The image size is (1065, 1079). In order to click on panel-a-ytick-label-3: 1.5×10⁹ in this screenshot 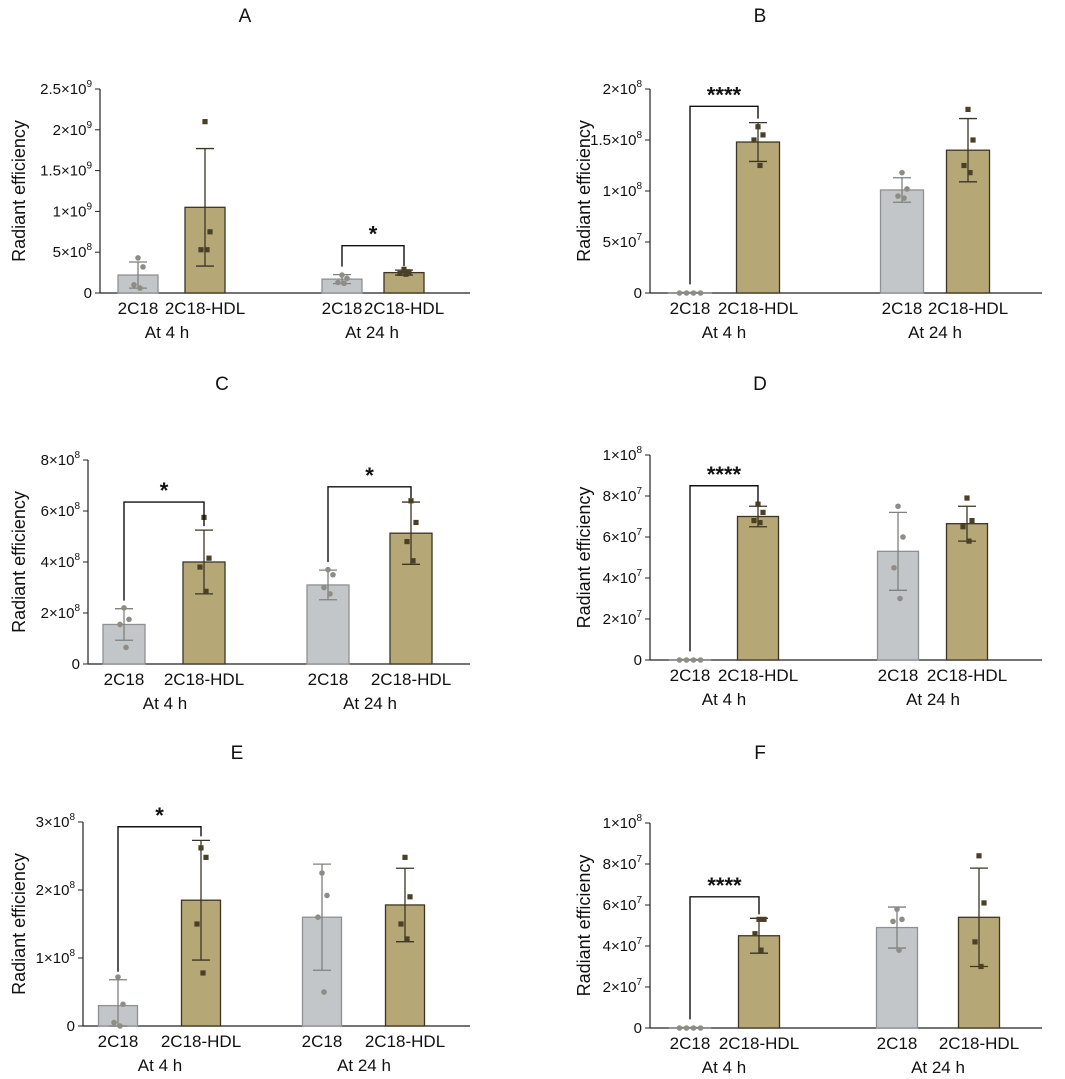, I will do `click(66, 170)`.